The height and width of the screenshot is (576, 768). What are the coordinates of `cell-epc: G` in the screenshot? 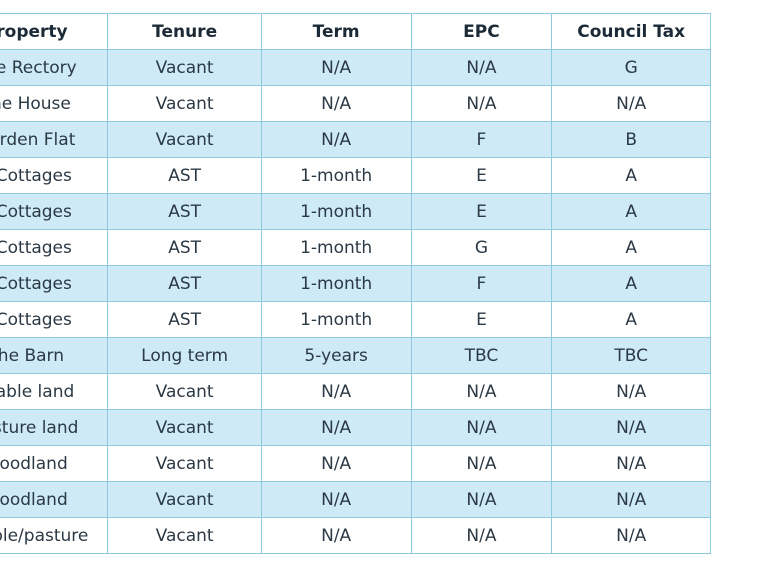 It's located at (481, 247).